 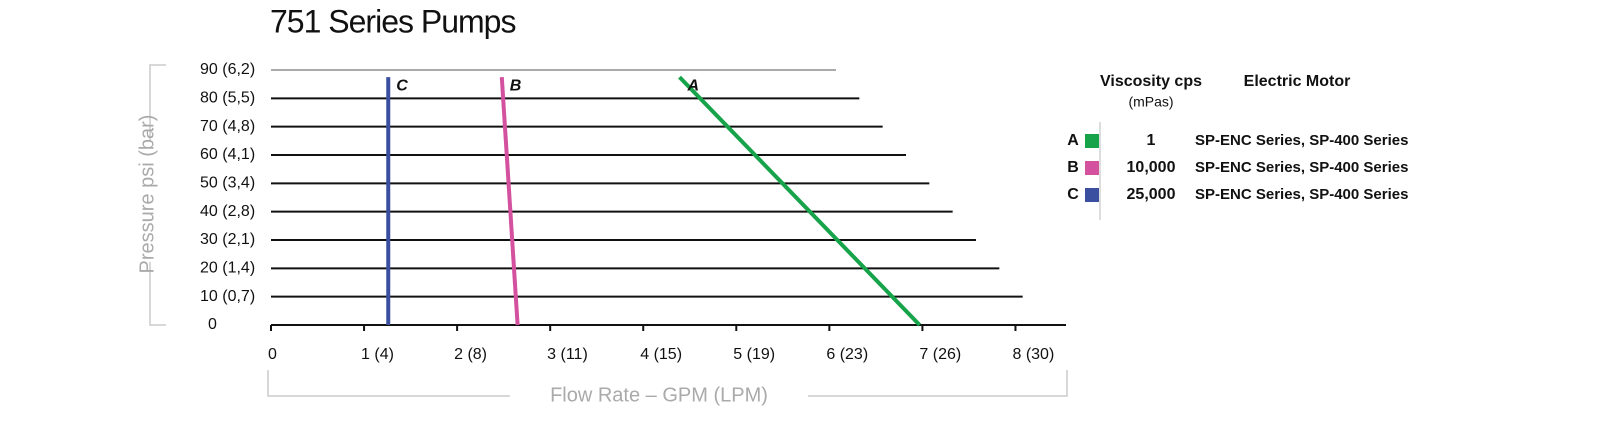 I want to click on legend-viscosity: 10,000, so click(x=1151, y=167).